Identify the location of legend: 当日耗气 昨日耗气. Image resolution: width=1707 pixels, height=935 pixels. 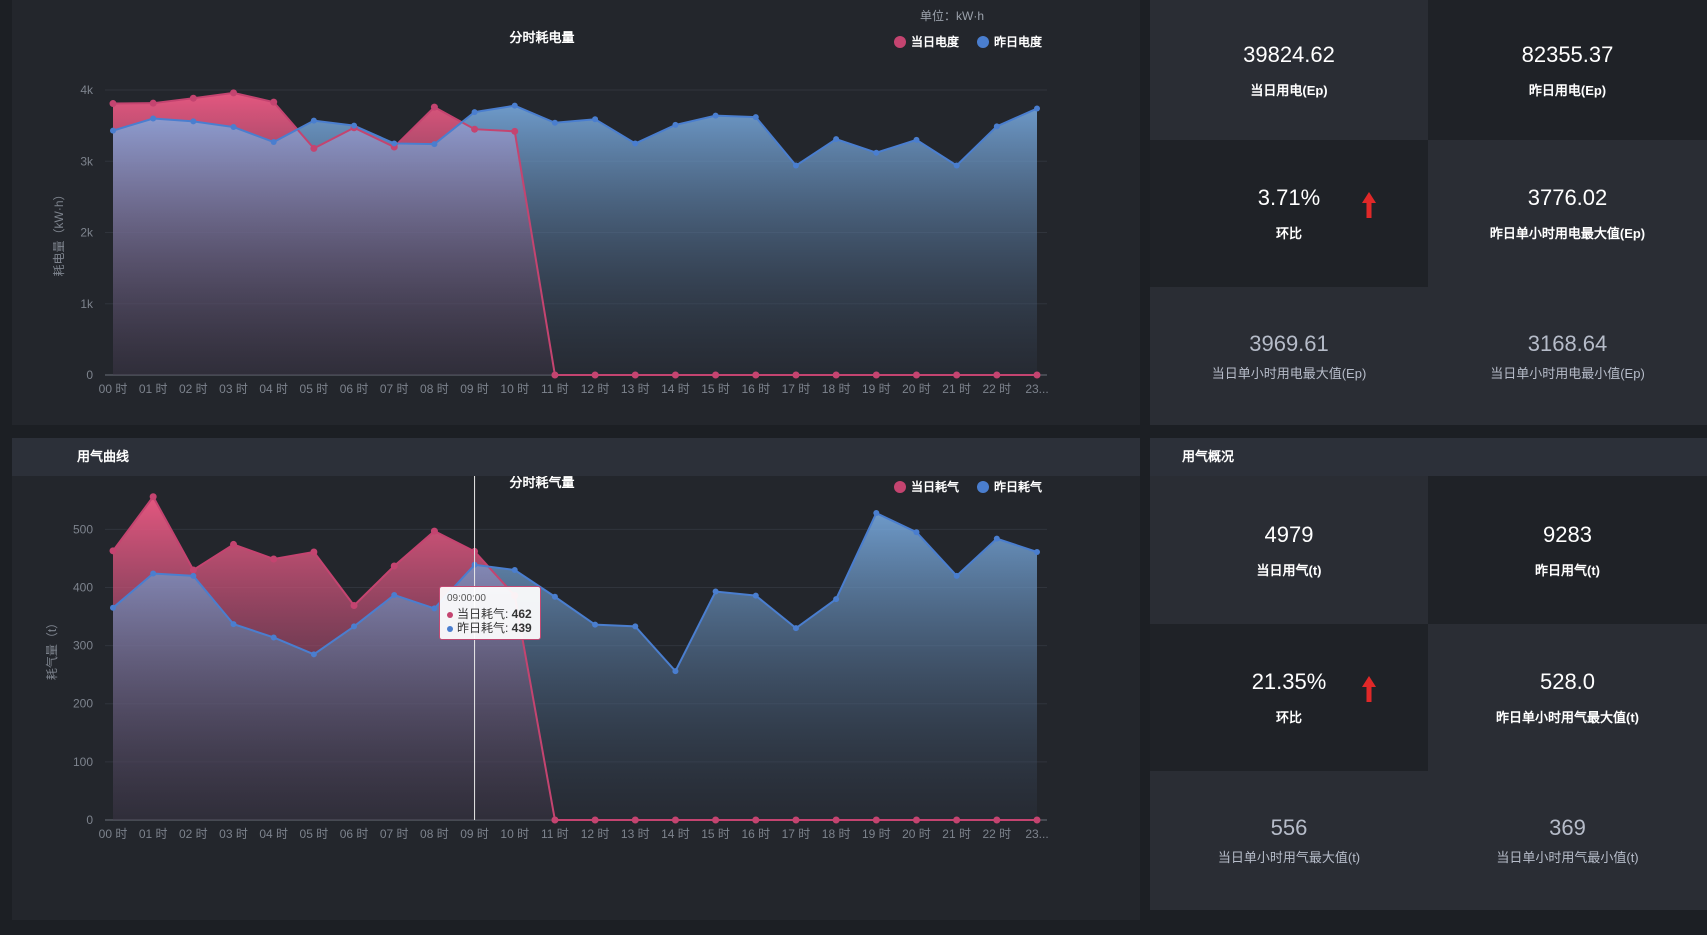
(968, 486).